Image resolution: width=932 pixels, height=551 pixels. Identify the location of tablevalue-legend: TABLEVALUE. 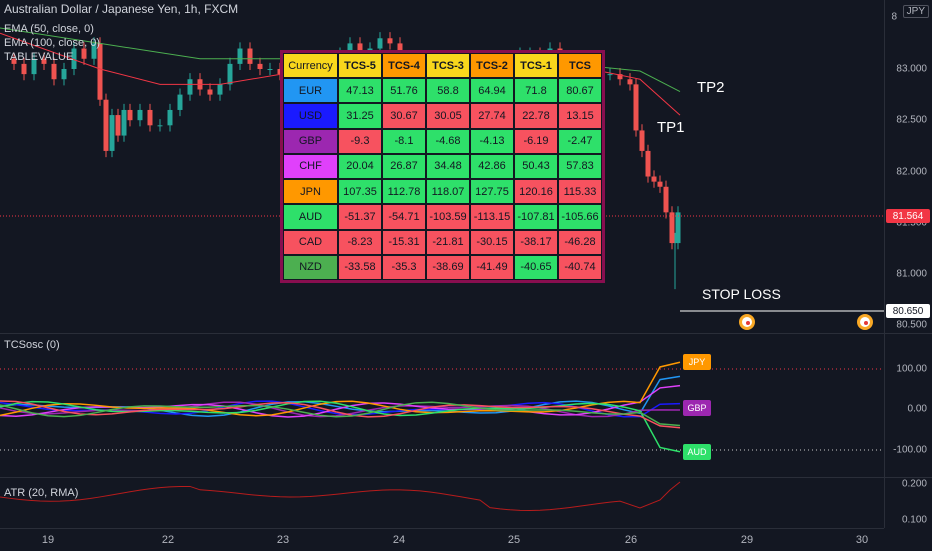
(39, 57).